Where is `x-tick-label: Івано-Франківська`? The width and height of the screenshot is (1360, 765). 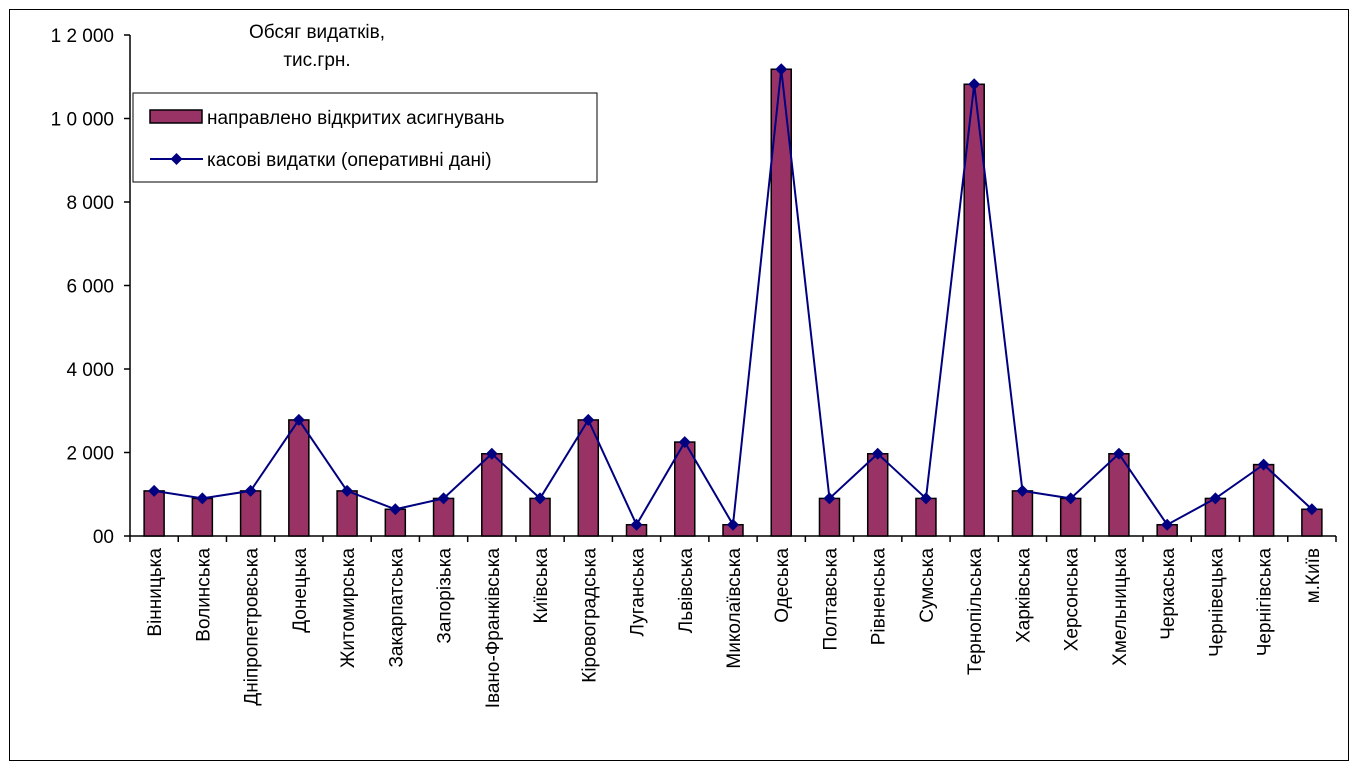
x-tick-label: Івано-Франківська is located at coordinates (493, 628).